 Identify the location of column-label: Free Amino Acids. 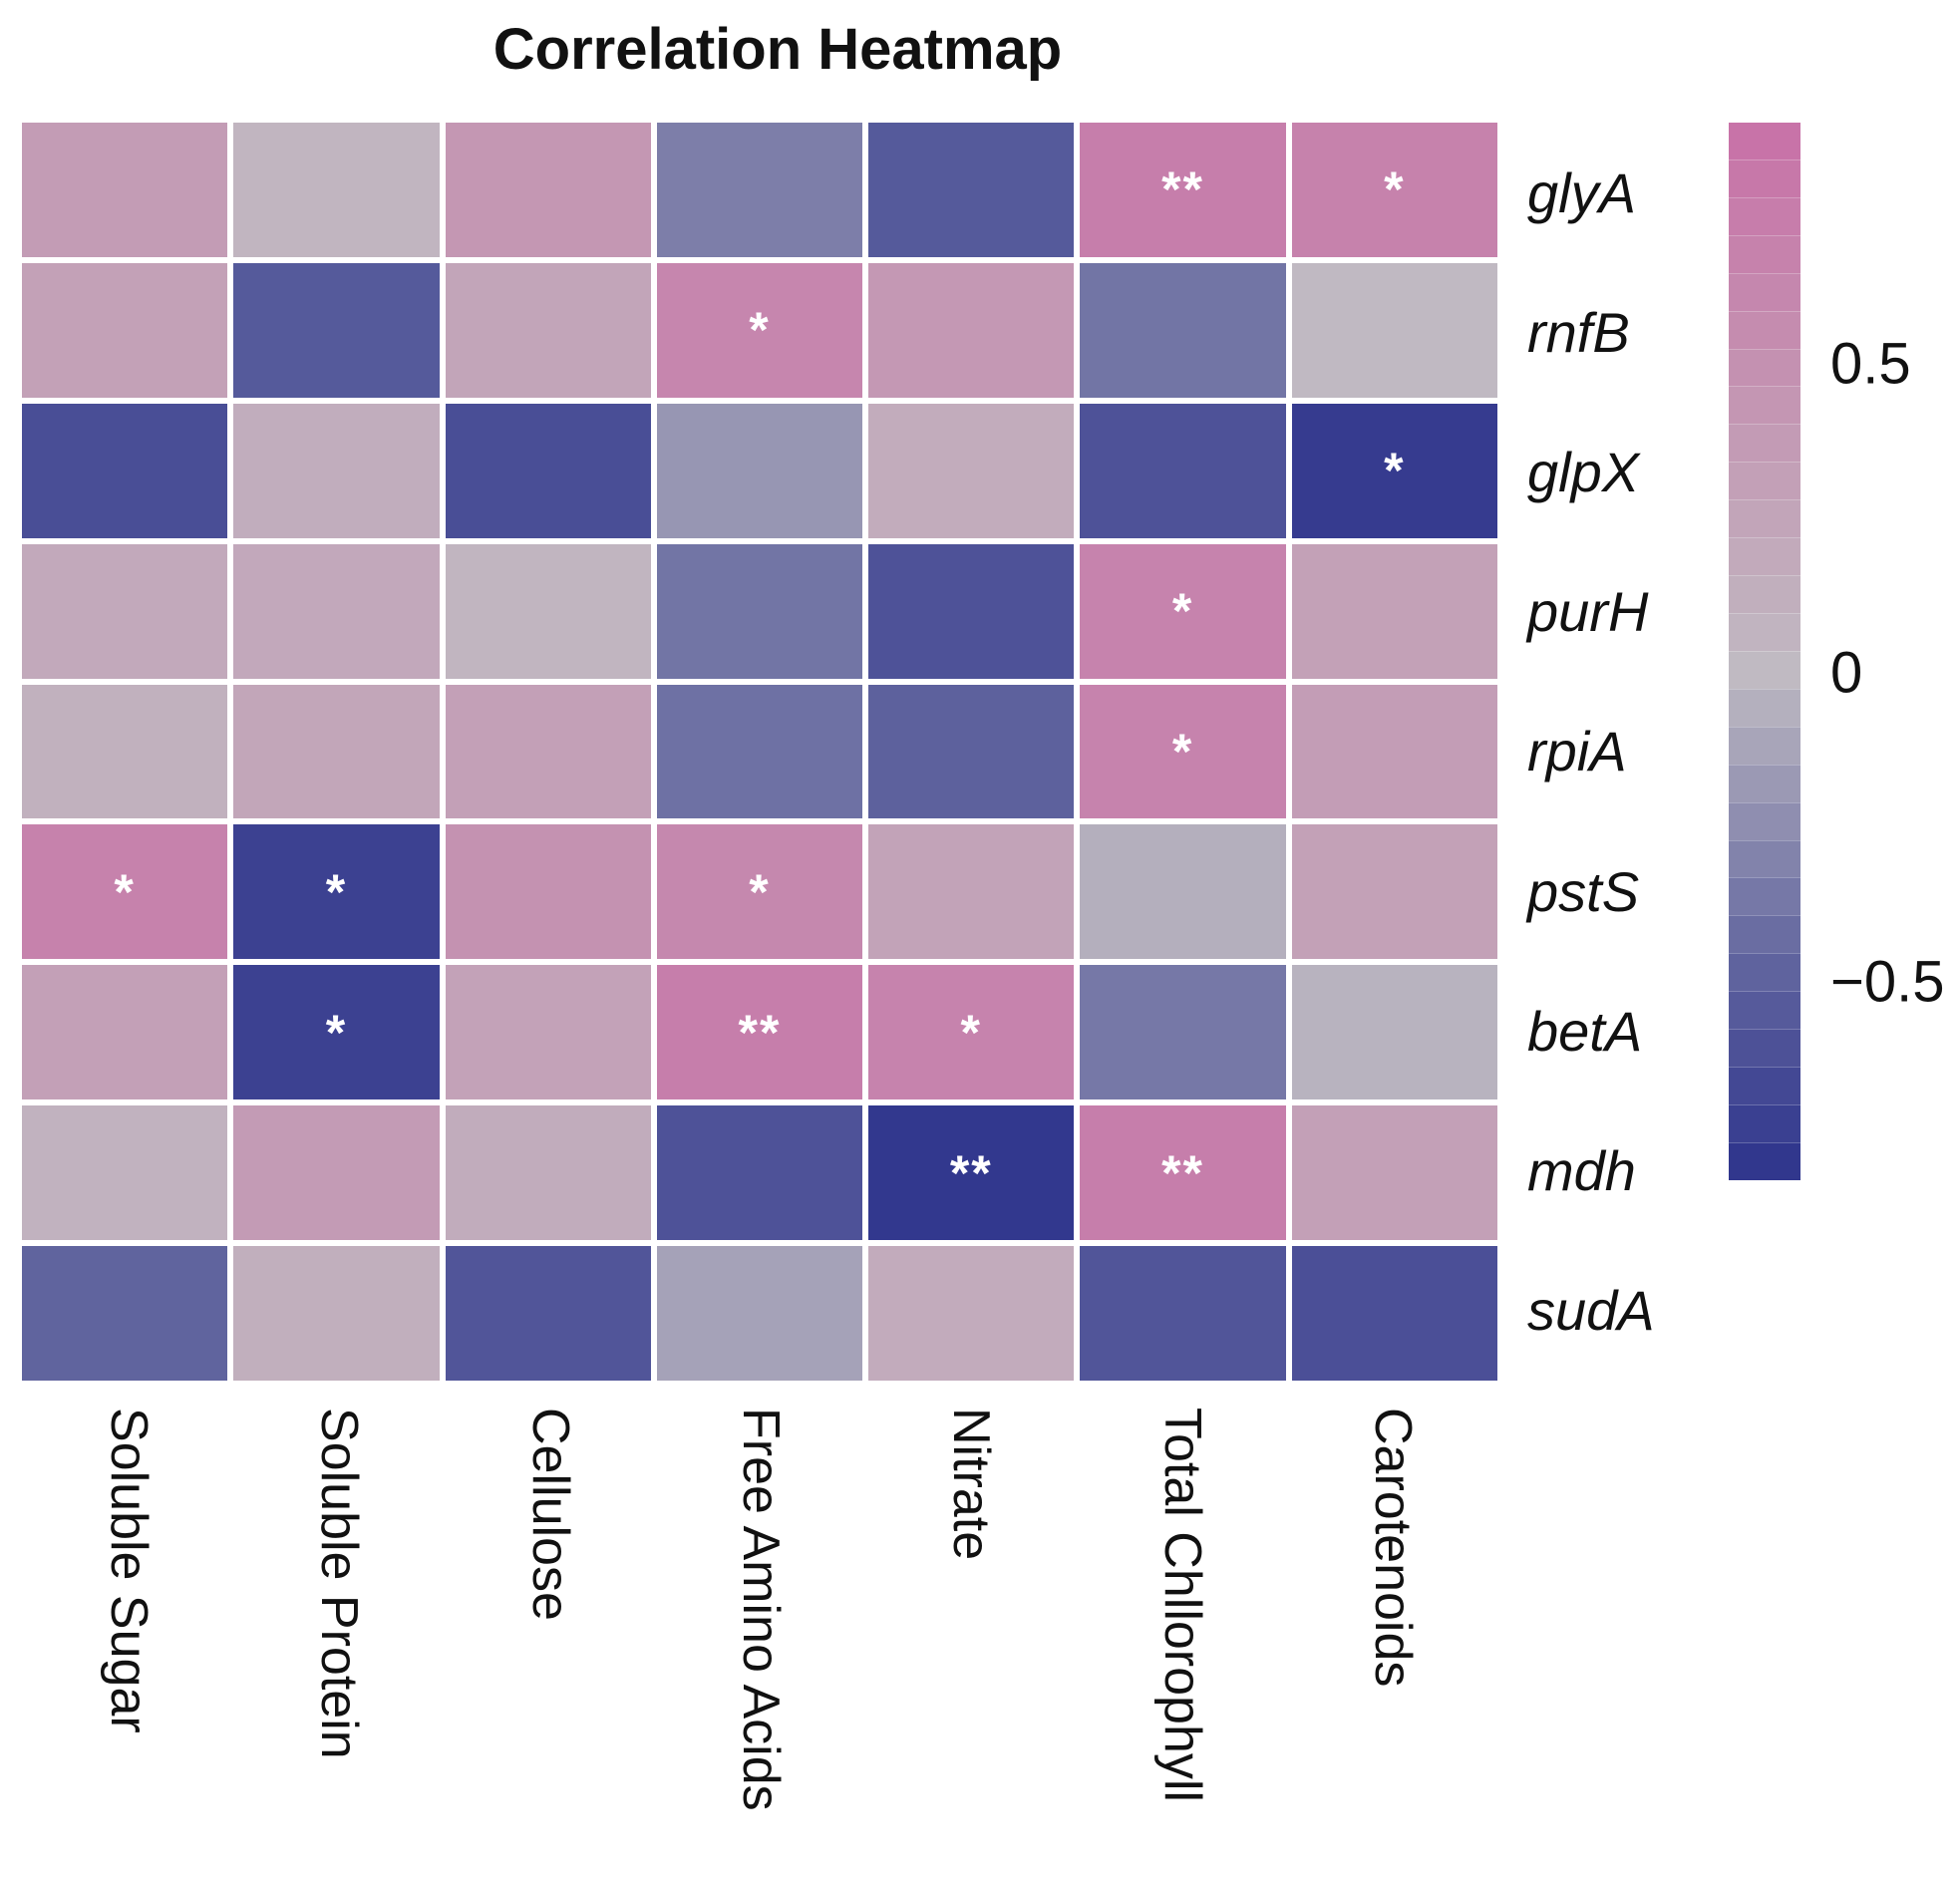
(761, 1610).